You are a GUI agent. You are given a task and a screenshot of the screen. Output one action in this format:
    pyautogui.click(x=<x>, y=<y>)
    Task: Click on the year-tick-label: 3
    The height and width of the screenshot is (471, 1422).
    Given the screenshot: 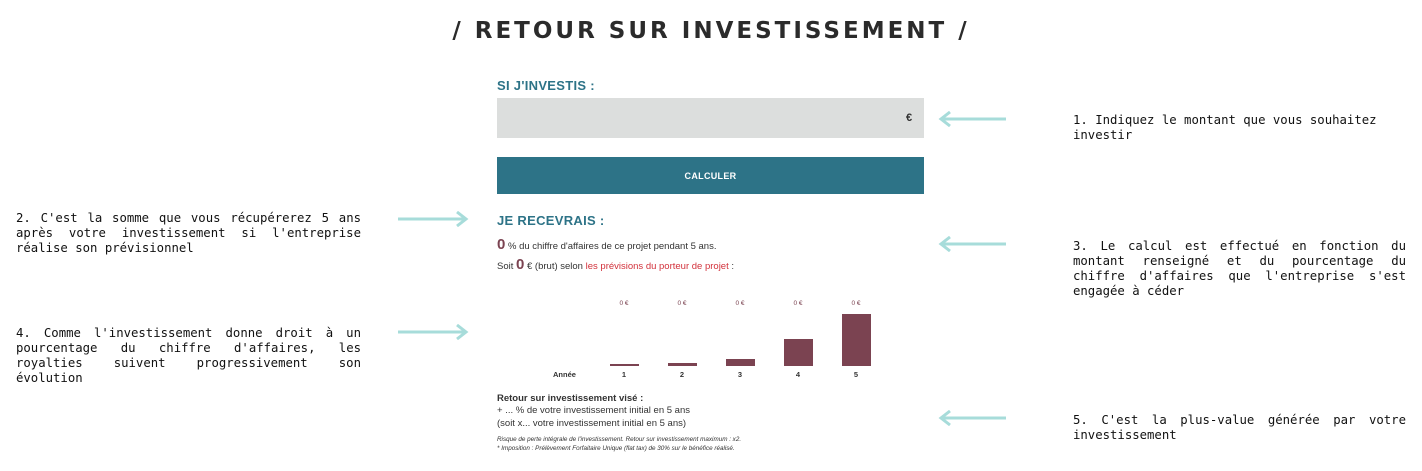 What is the action you would take?
    pyautogui.click(x=740, y=374)
    